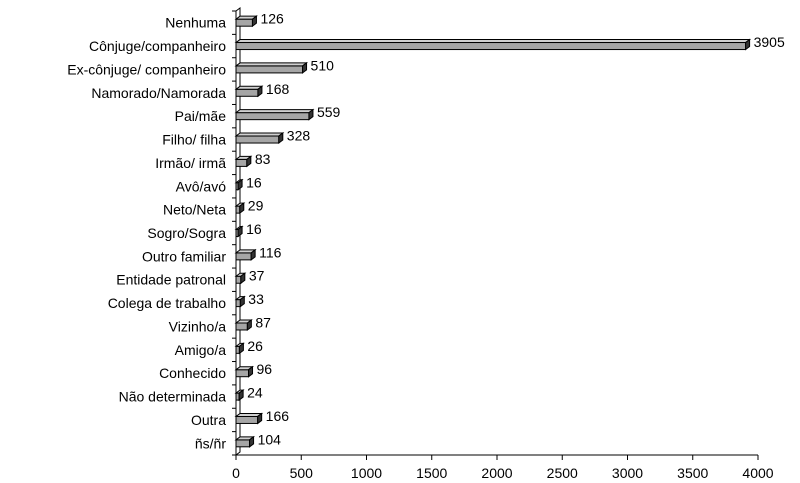  I want to click on category-label: Namorado/Namorada, so click(158, 93).